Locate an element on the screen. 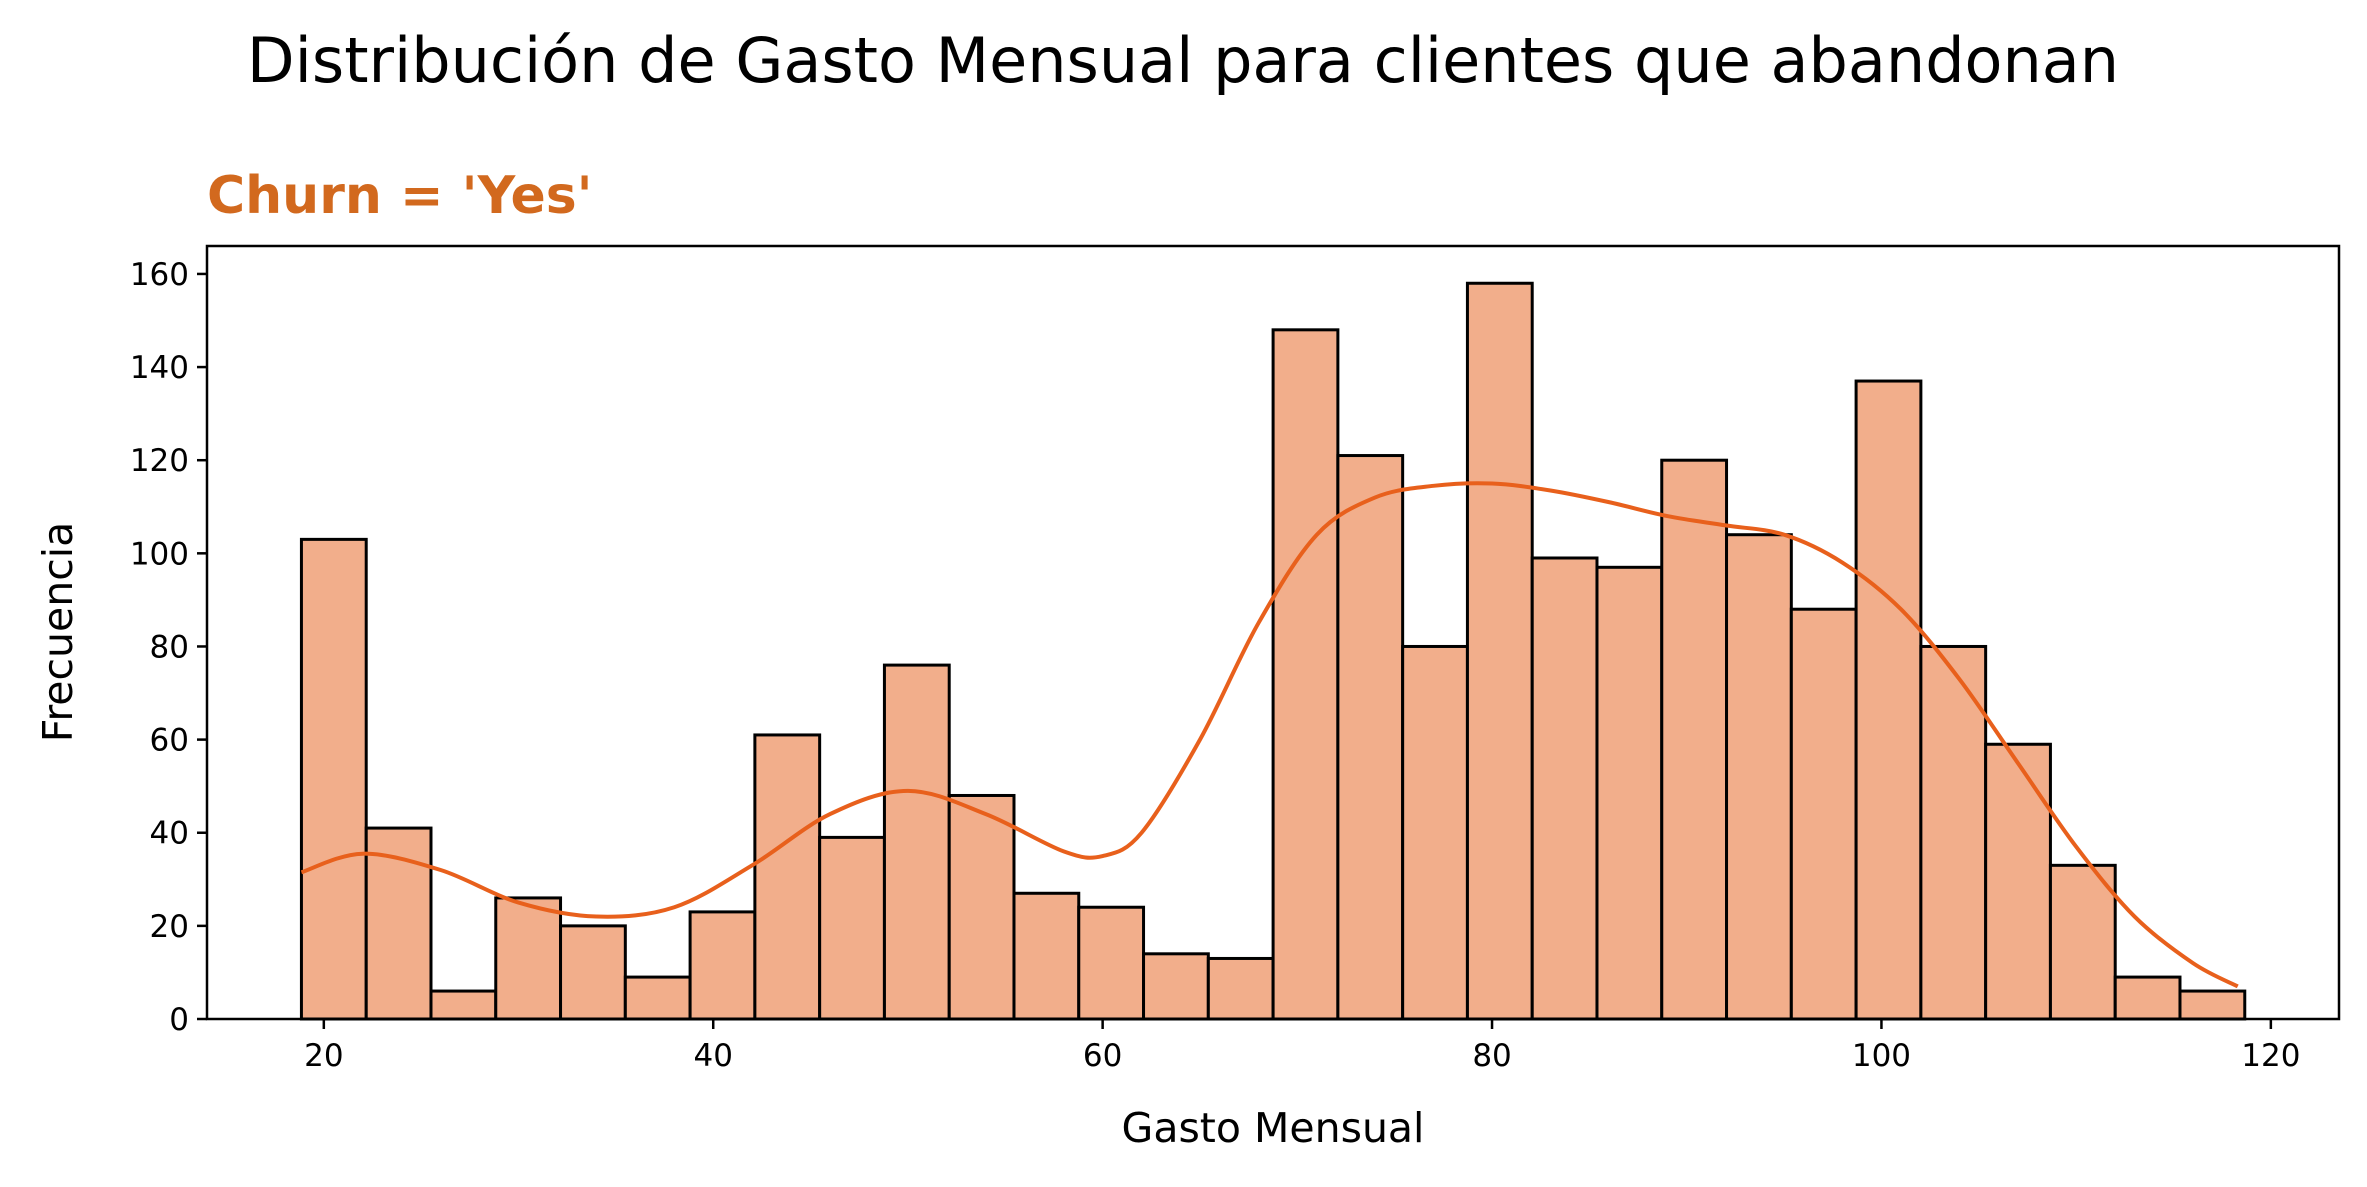 The image size is (2367, 1187). y-tick-label: 80 is located at coordinates (169, 647).